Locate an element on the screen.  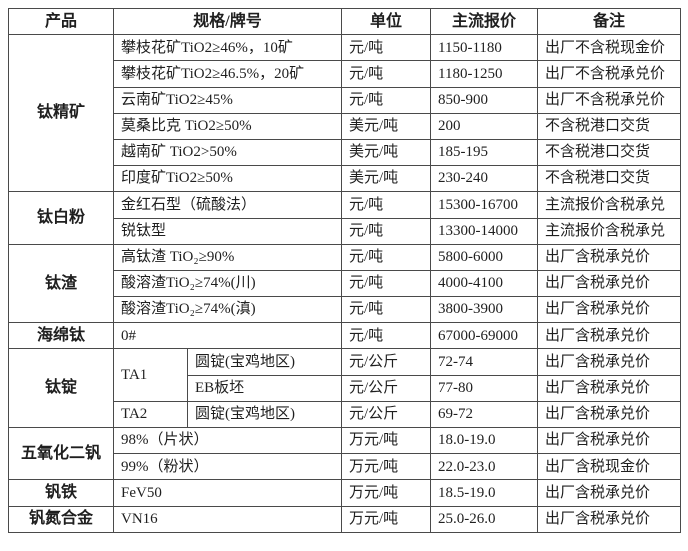
spec-cell: 99%（粉状） is located at coordinates (227, 467).